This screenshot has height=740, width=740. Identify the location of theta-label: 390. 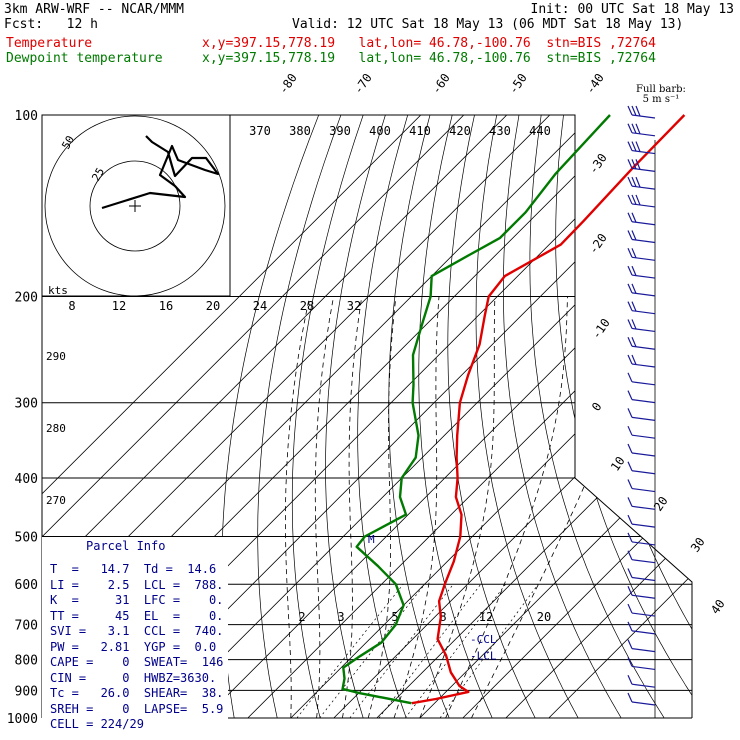
(340, 131).